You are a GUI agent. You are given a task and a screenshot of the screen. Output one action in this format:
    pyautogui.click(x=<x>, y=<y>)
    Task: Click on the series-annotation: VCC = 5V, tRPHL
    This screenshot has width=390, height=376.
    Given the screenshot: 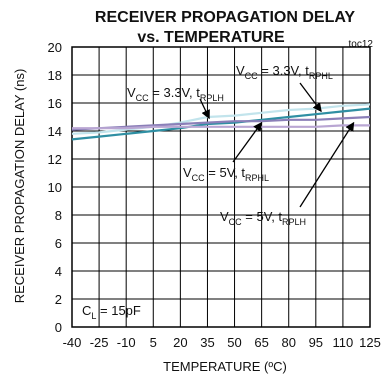 What is the action you would take?
    pyautogui.click(x=226, y=174)
    